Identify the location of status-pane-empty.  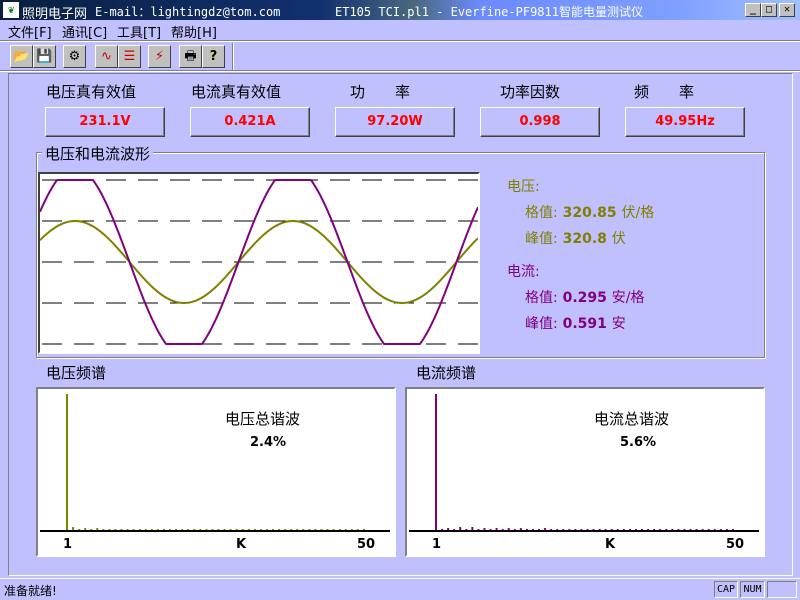
(782, 589).